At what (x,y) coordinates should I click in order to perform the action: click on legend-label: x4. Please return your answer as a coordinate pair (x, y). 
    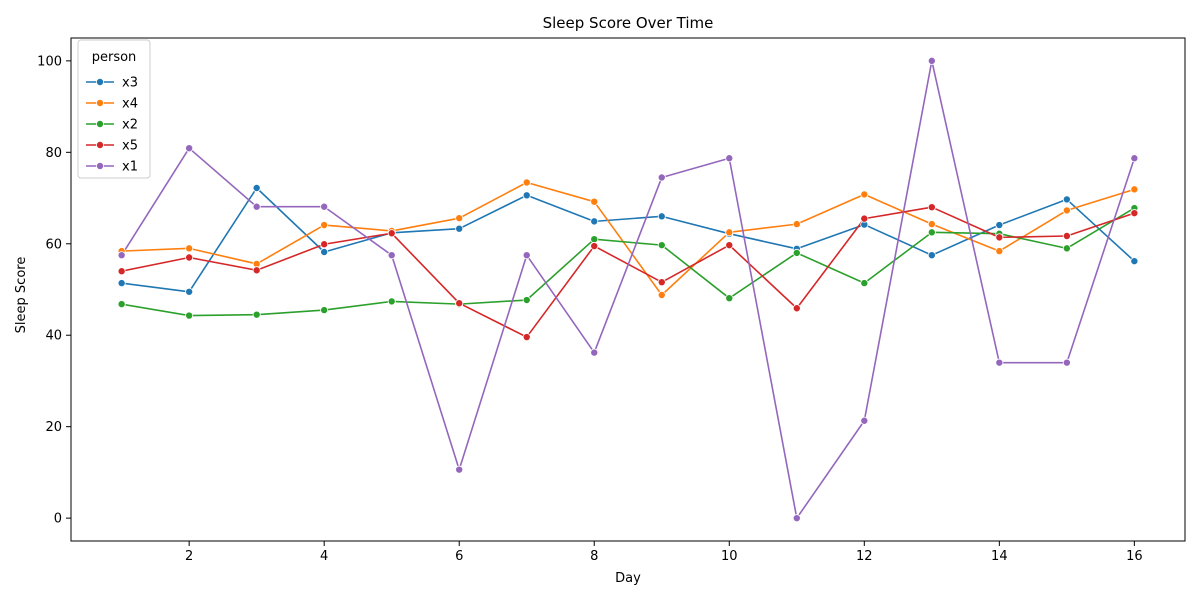
    Looking at the image, I should click on (130, 104).